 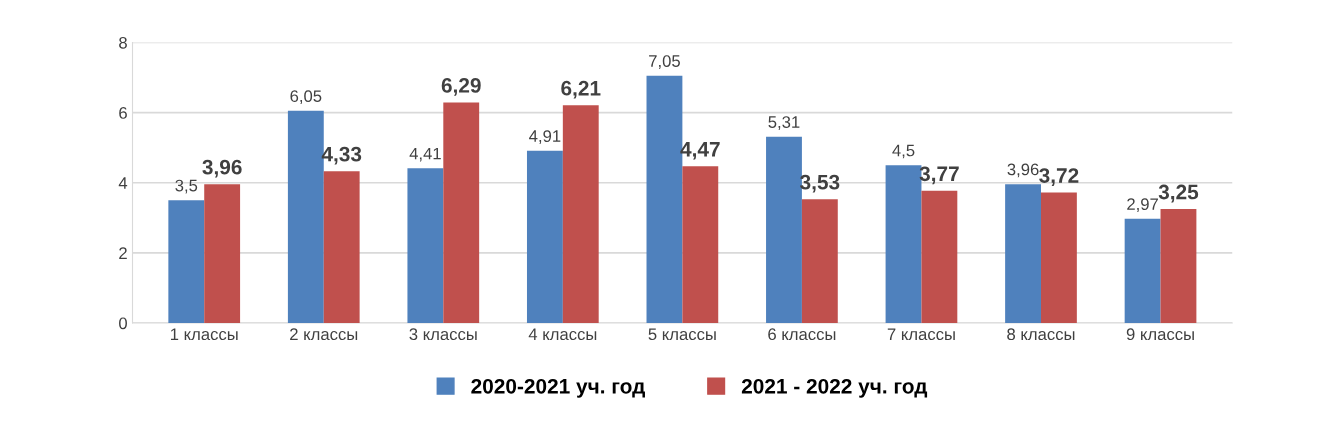 What do you see at coordinates (425, 154) in the screenshot?
I see `data-label: 4,41` at bounding box center [425, 154].